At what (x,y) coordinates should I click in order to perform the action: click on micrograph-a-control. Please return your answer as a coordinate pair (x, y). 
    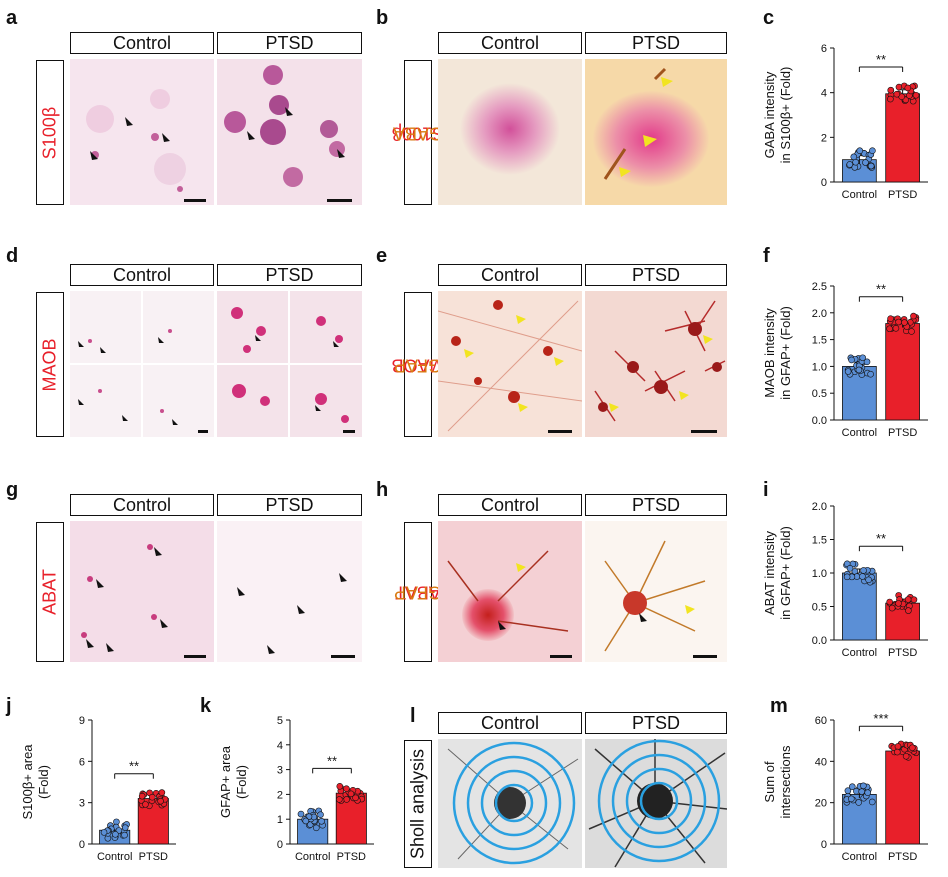
    Looking at the image, I should click on (142, 132).